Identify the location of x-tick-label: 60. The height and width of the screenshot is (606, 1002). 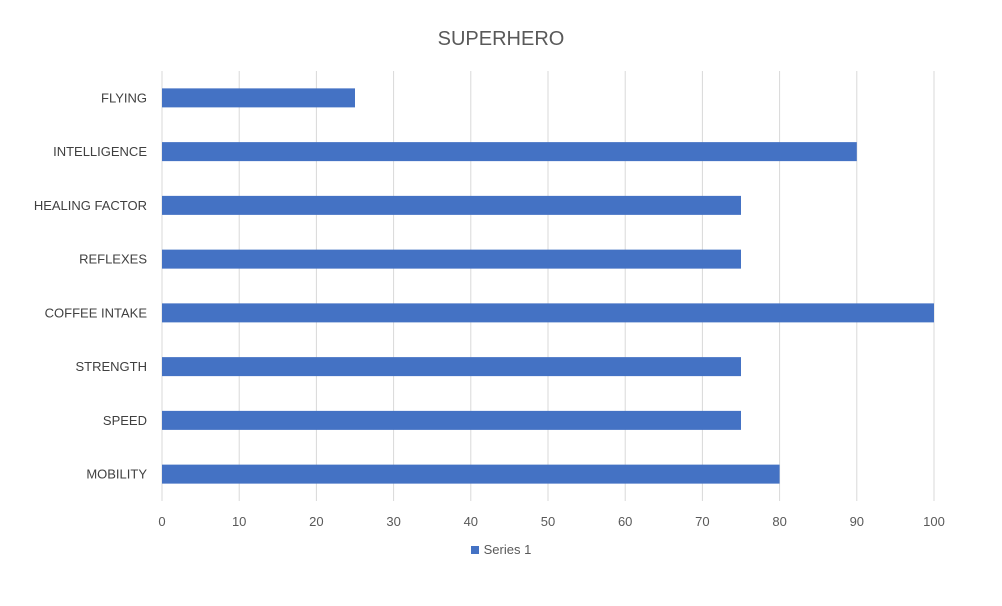
(625, 521).